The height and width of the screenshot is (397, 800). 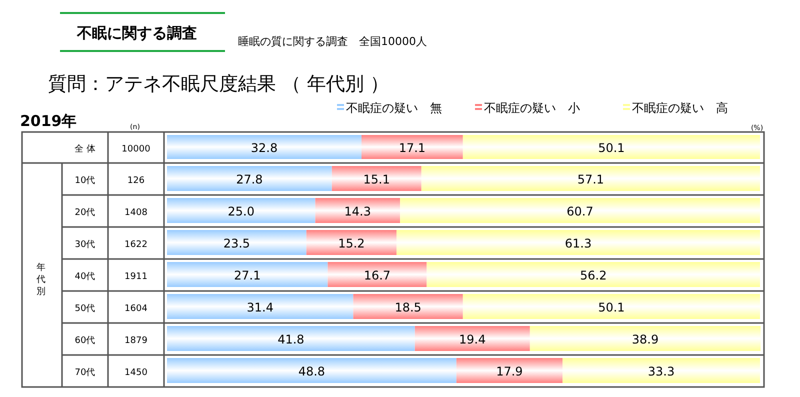 What do you see at coordinates (136, 277) in the screenshot?
I see `y2-tick-label: 1911` at bounding box center [136, 277].